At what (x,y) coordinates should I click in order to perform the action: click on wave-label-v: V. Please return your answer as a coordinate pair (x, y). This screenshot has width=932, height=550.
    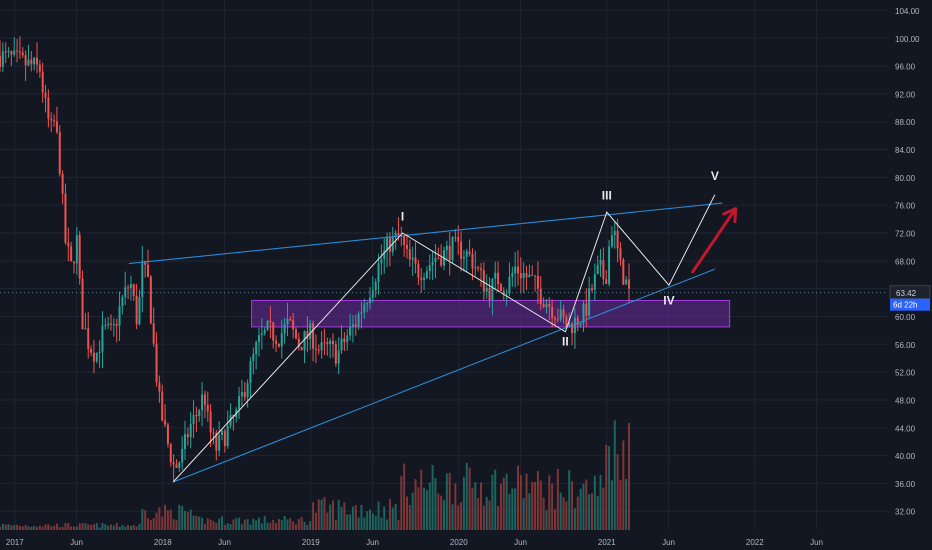
    Looking at the image, I should click on (715, 176).